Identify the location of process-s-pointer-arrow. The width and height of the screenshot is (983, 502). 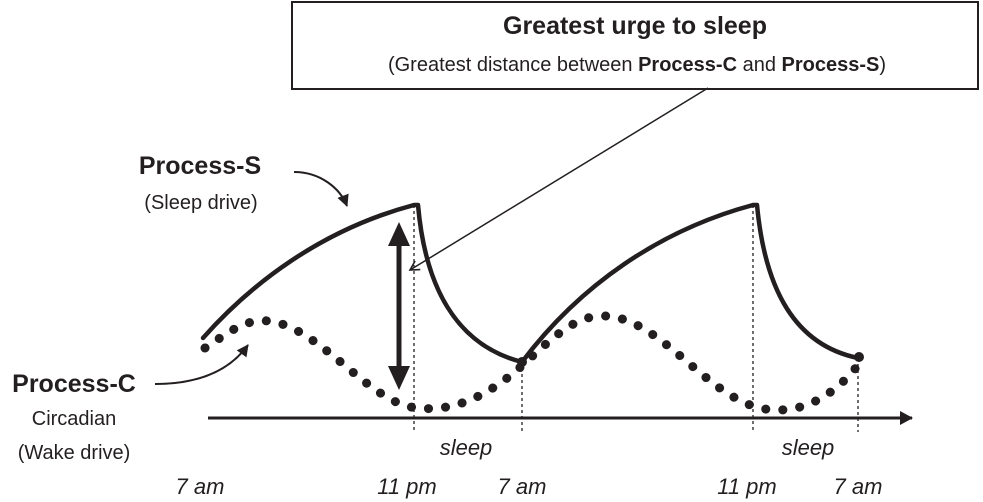
(321, 189).